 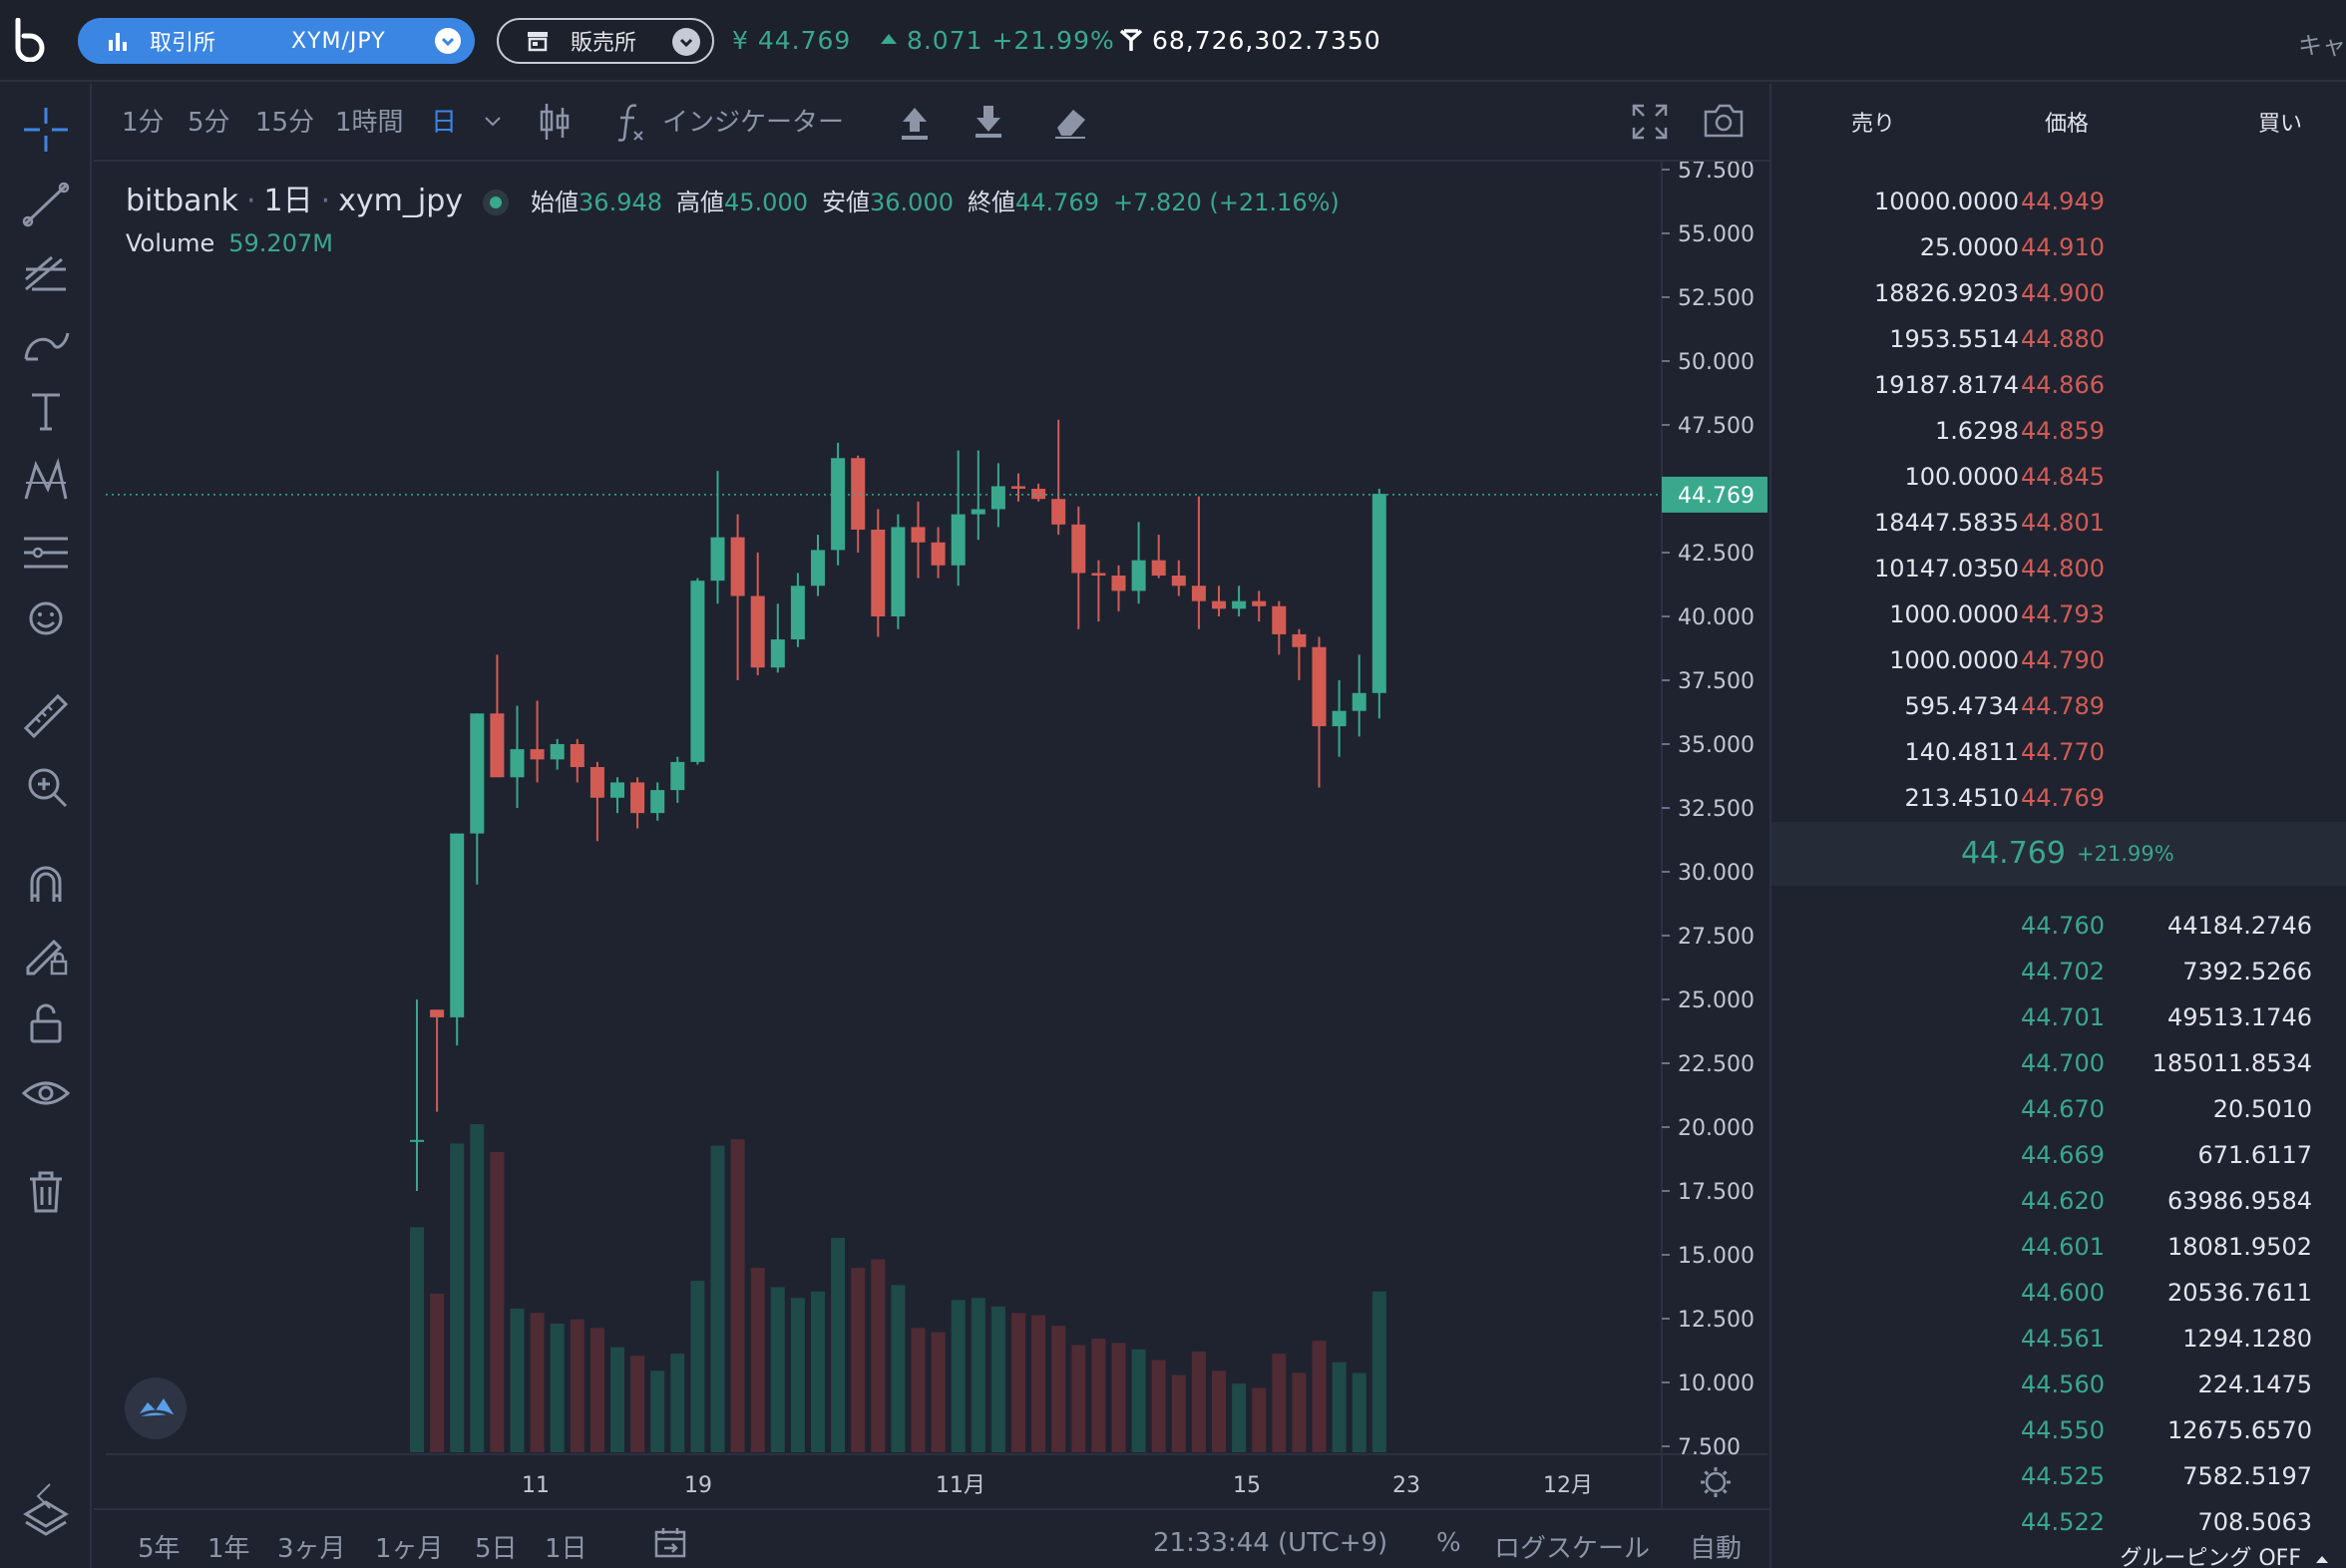 What do you see at coordinates (209, 123) in the screenshot?
I see `interval-5m: 5分` at bounding box center [209, 123].